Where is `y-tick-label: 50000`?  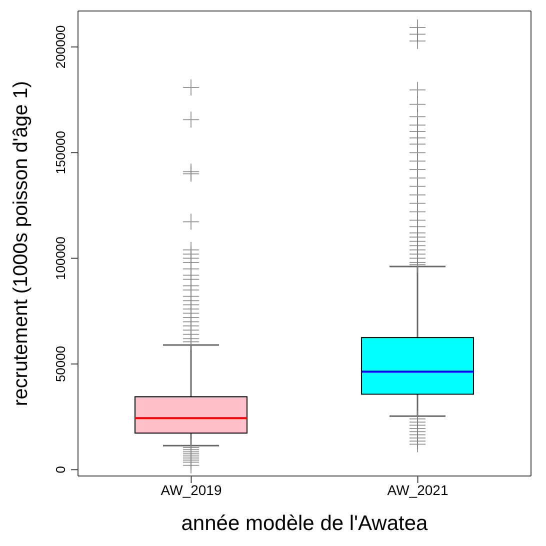
y-tick-label: 50000 is located at coordinates (60, 364).